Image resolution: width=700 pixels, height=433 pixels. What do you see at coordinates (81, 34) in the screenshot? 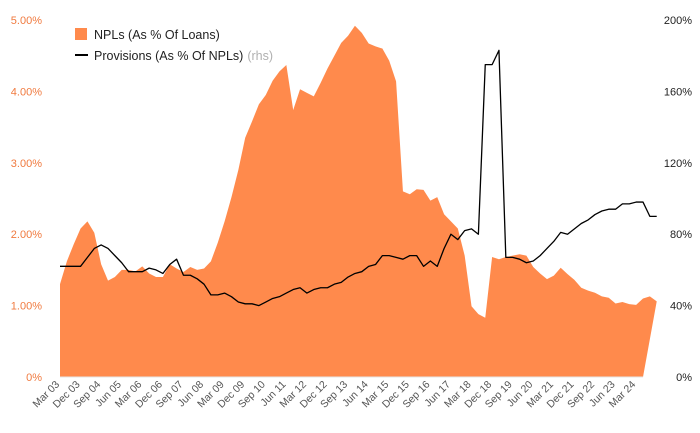
I see `legend-swatch-npl` at bounding box center [81, 34].